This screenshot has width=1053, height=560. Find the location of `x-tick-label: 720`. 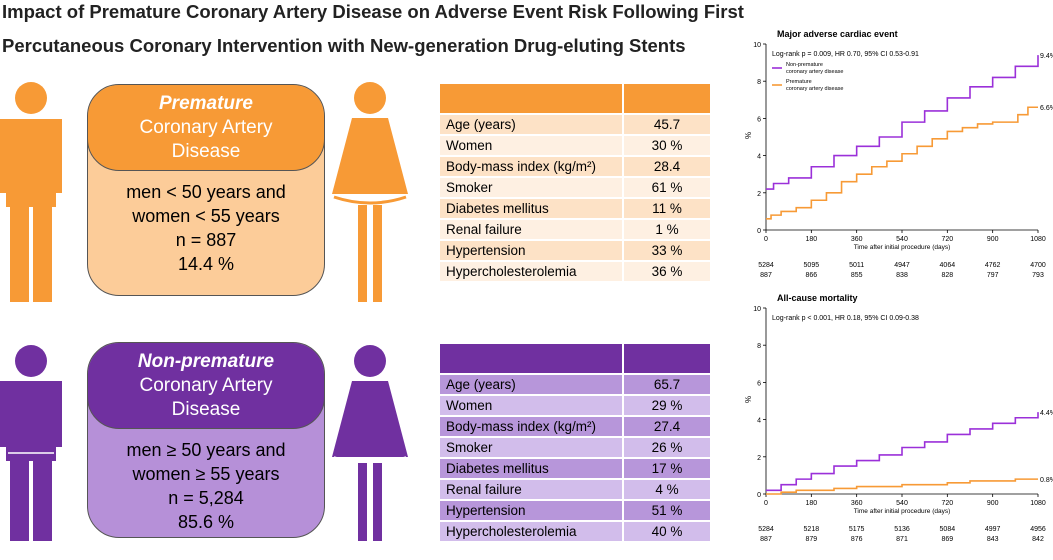

x-tick-label: 720 is located at coordinates (947, 239).